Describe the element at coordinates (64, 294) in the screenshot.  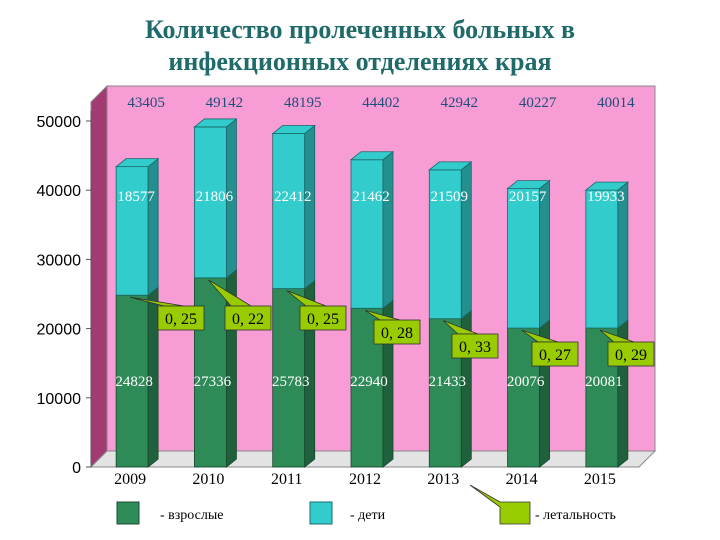
I see `y-axis: 0 10000 20000 30000 40000 50000` at that location.